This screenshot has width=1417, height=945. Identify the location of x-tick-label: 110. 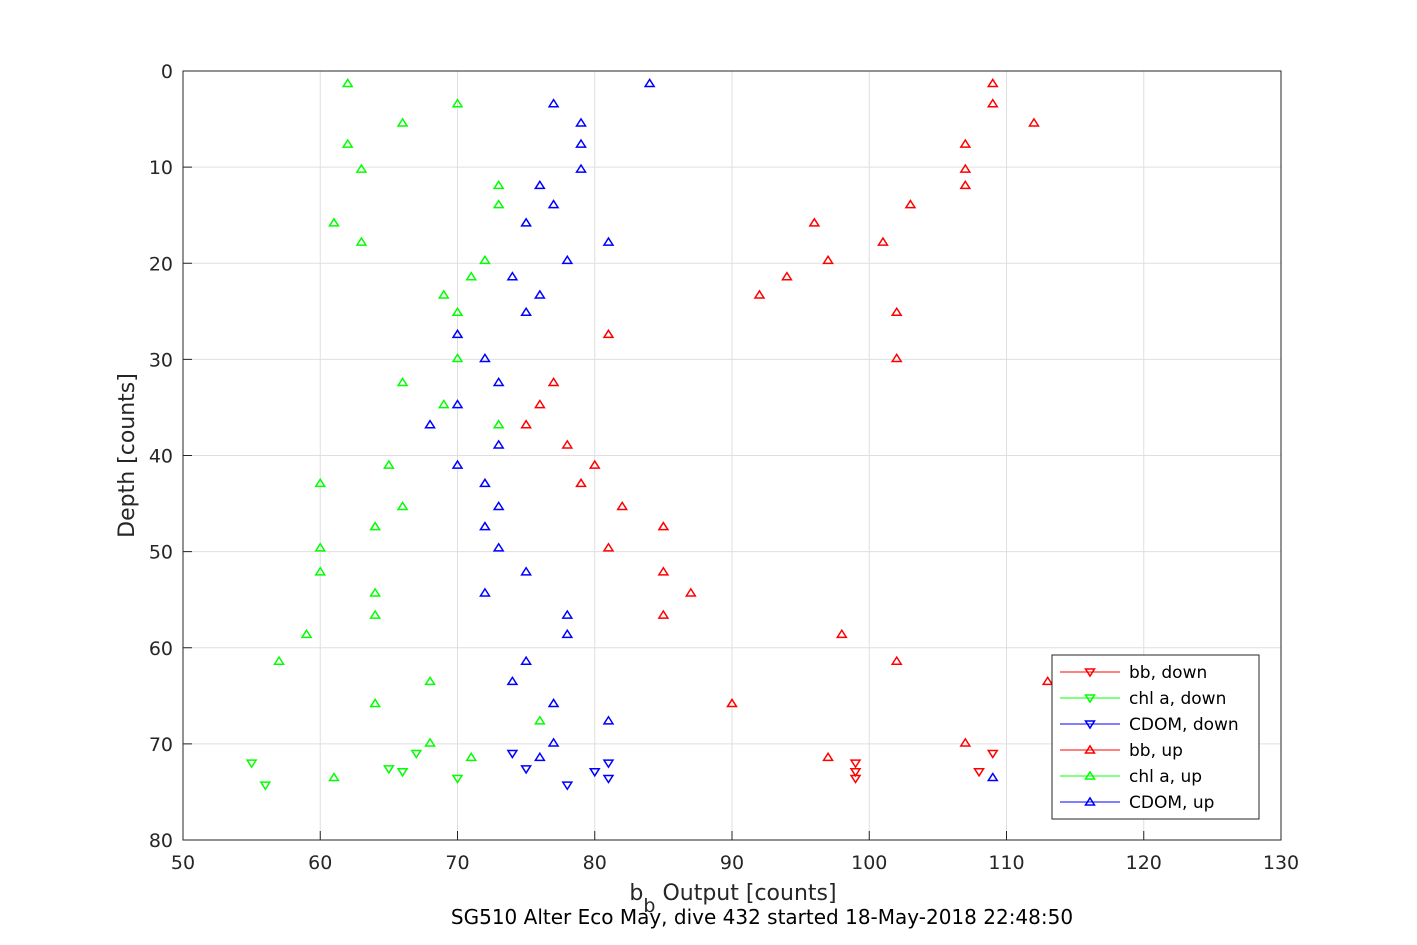
(1006, 863).